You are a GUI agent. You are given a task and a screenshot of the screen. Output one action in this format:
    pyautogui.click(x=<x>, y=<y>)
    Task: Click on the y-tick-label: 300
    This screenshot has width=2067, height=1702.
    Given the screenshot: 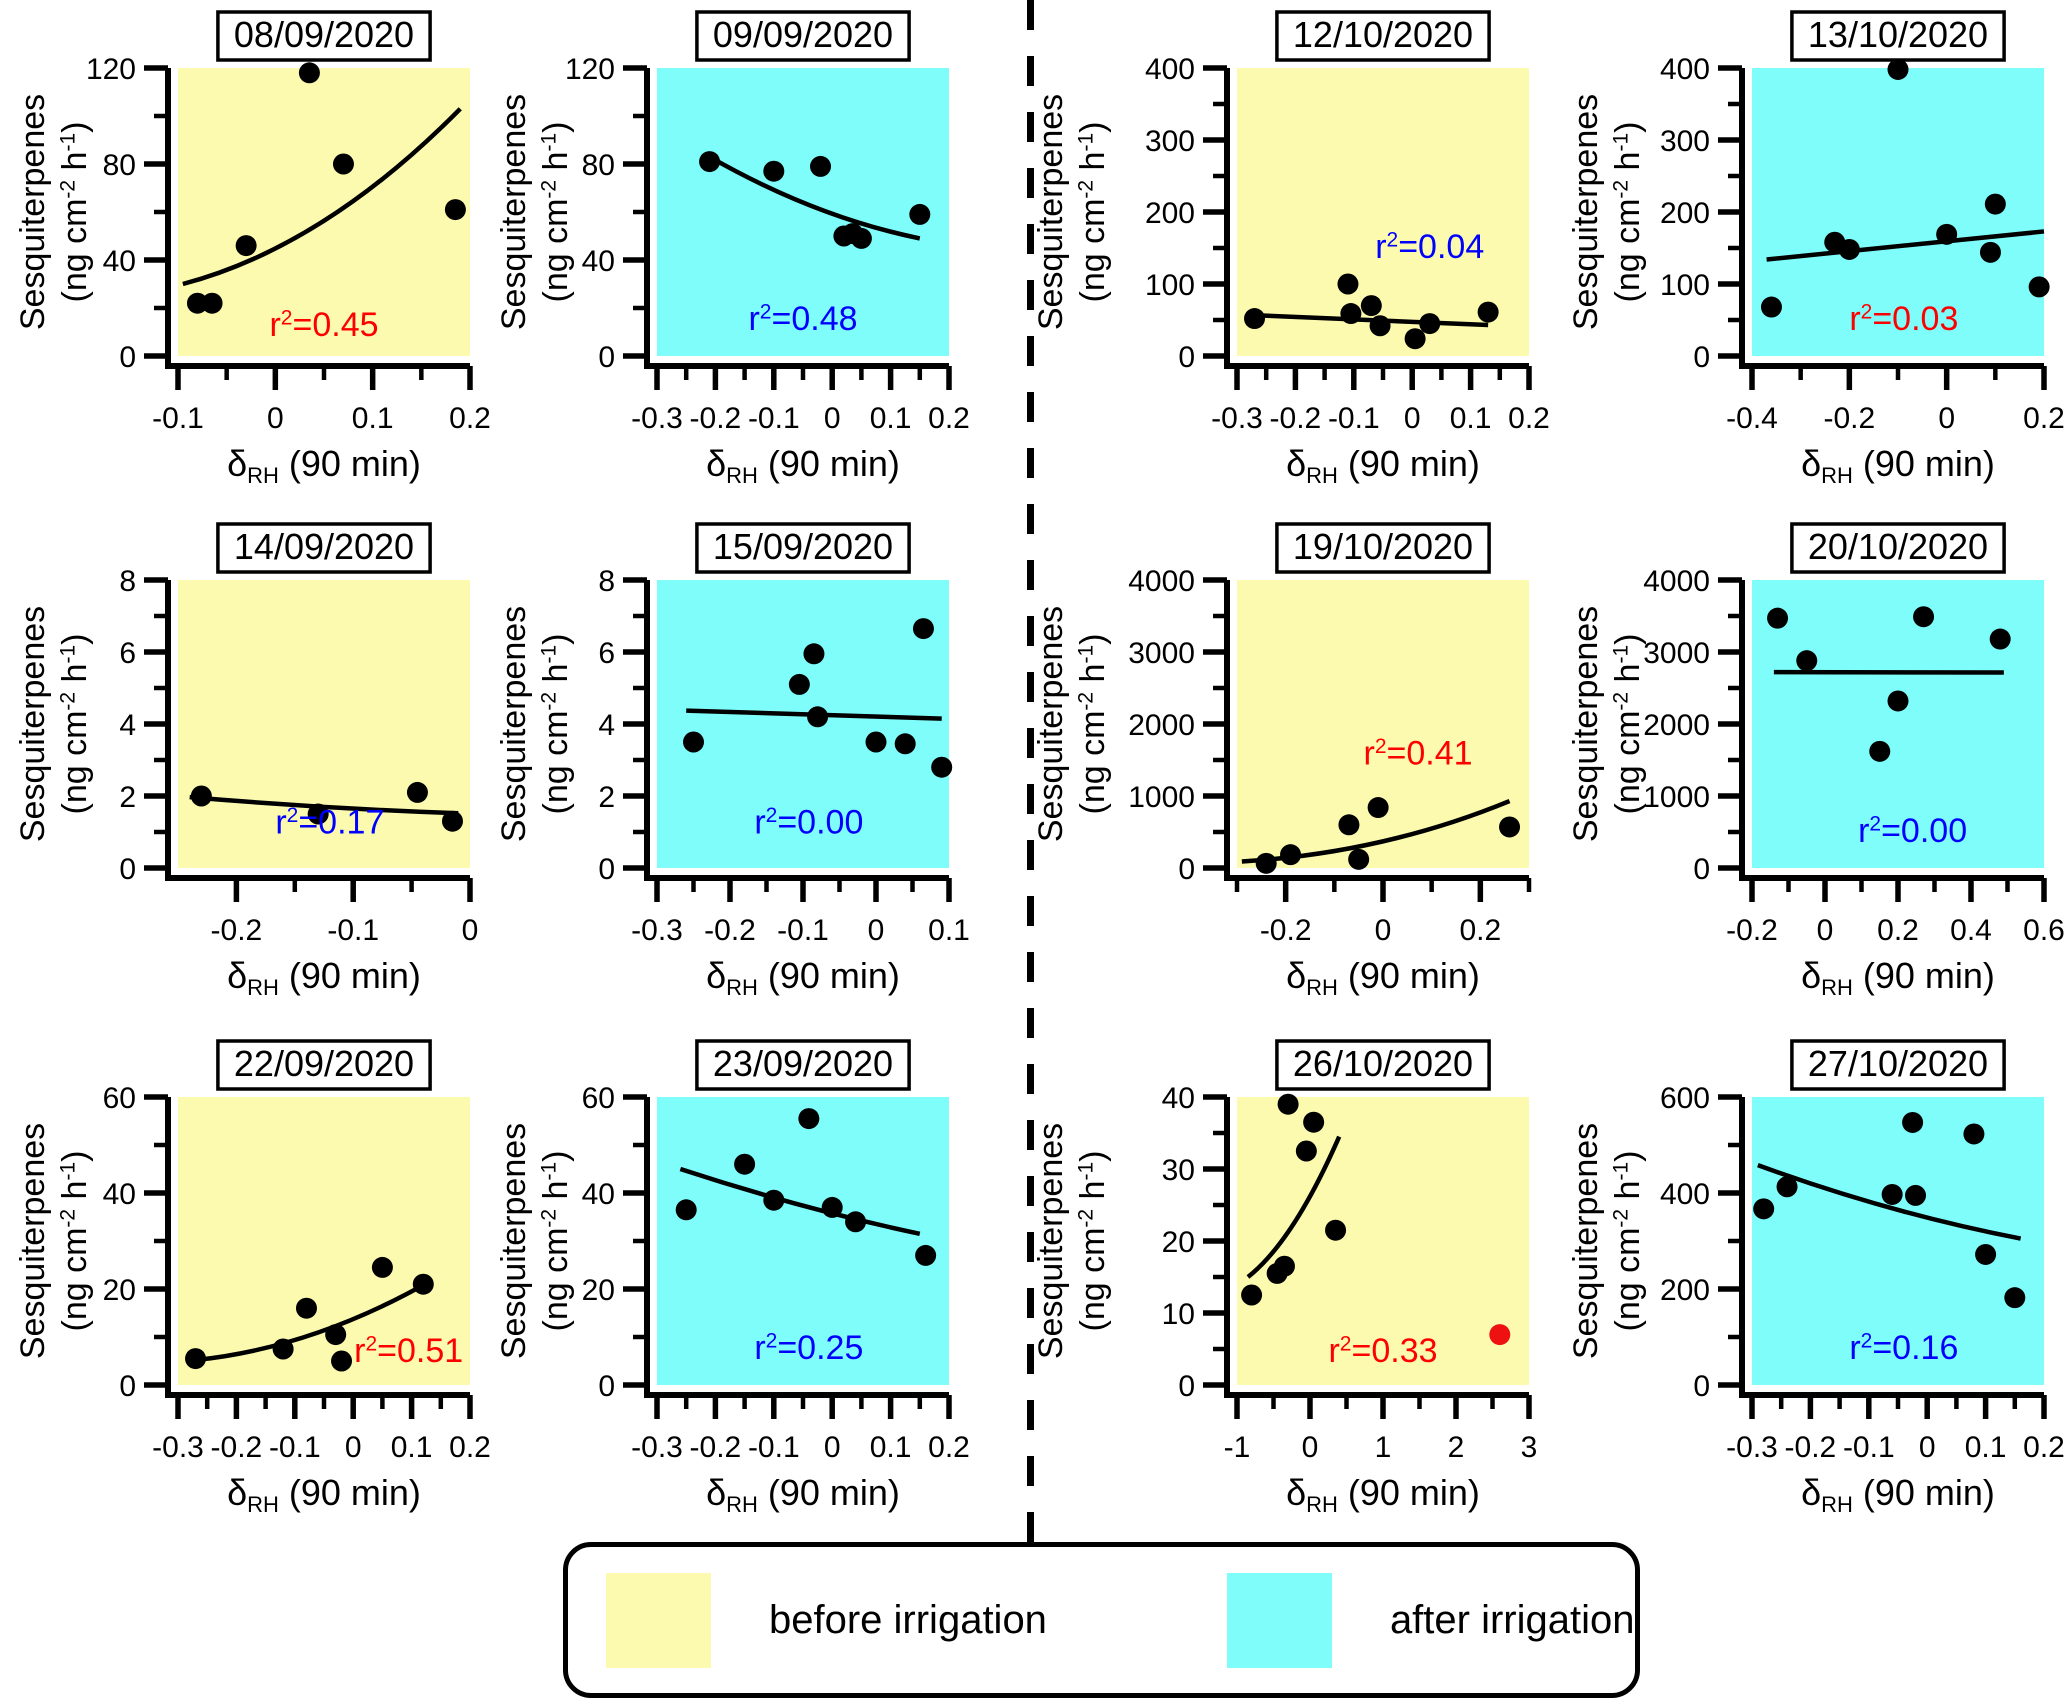 What is the action you would take?
    pyautogui.click(x=1170, y=141)
    